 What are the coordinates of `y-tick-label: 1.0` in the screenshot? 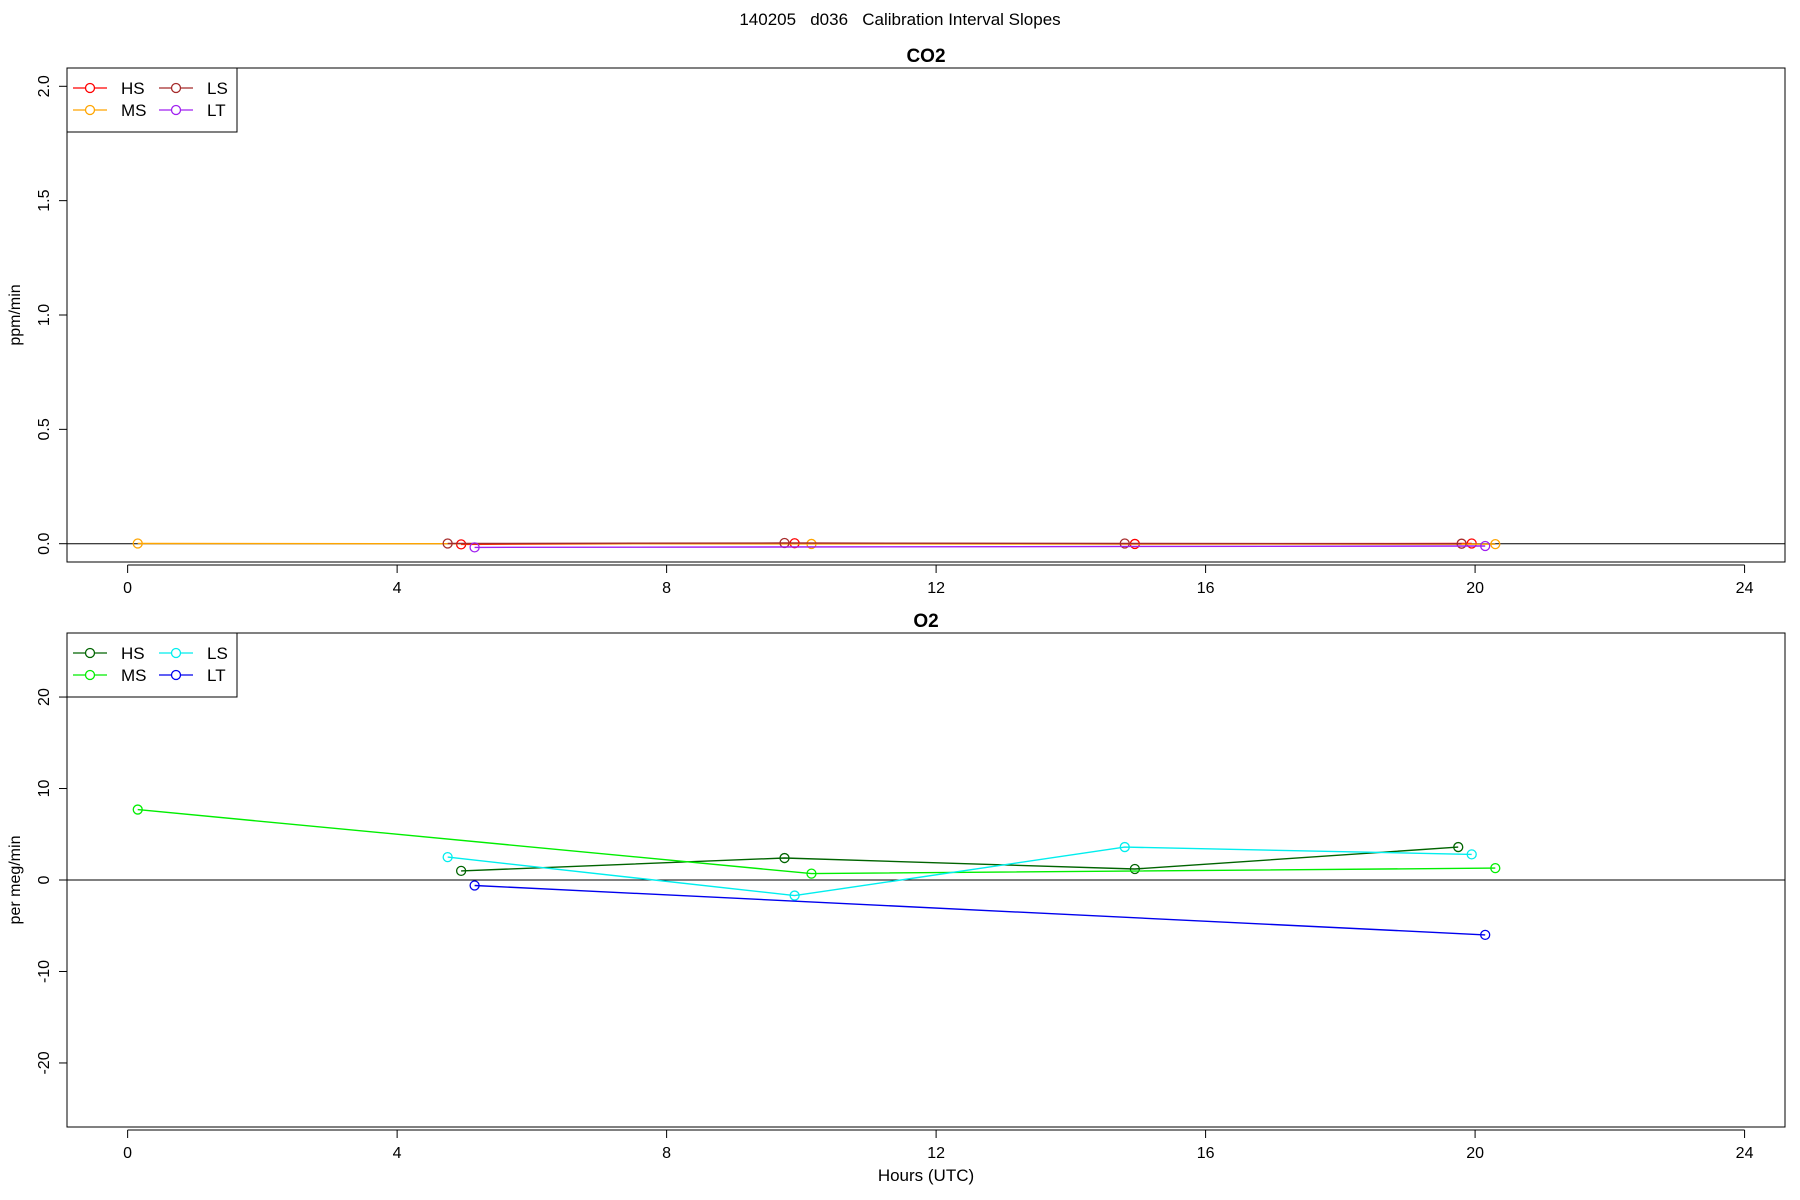 It's located at (44, 315).